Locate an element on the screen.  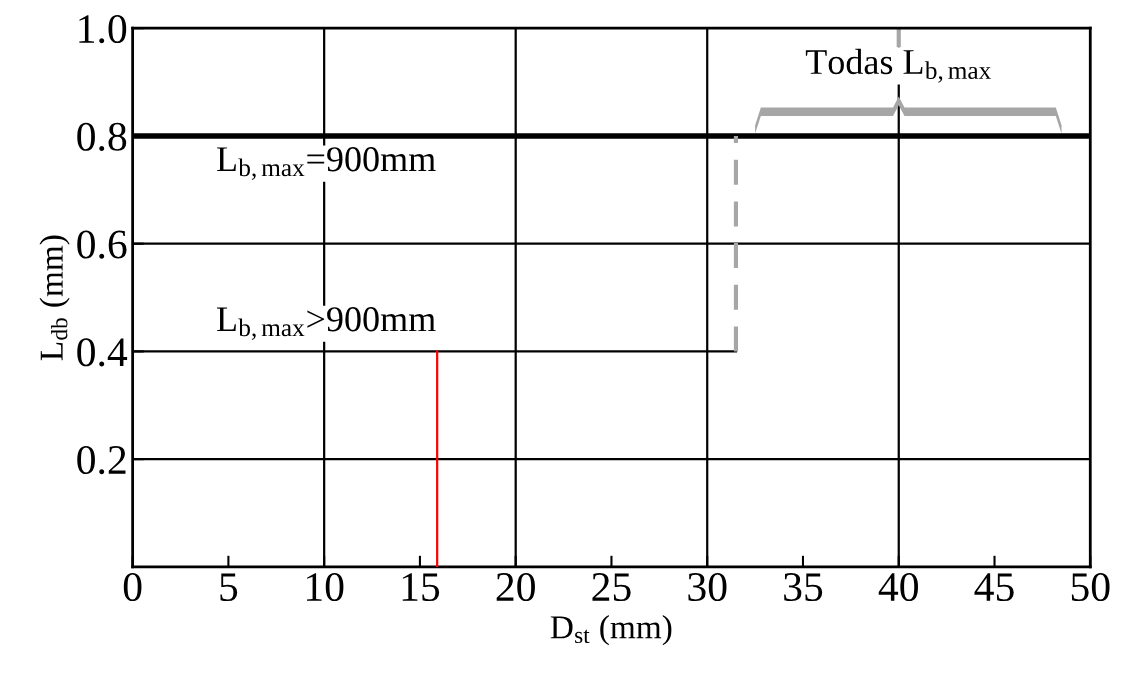
x-tick-label: 45 is located at coordinates (994, 587).